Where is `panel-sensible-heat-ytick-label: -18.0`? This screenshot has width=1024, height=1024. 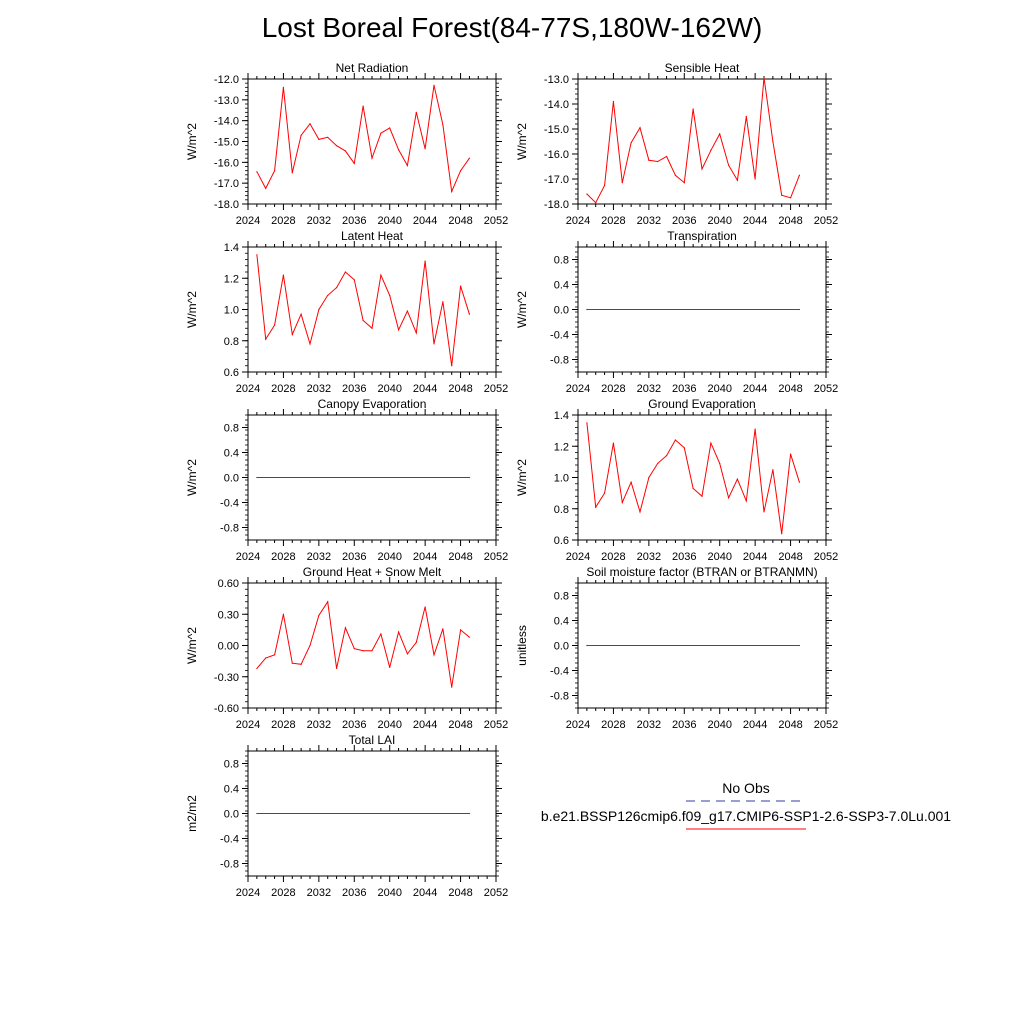 panel-sensible-heat-ytick-label: -18.0 is located at coordinates (556, 205).